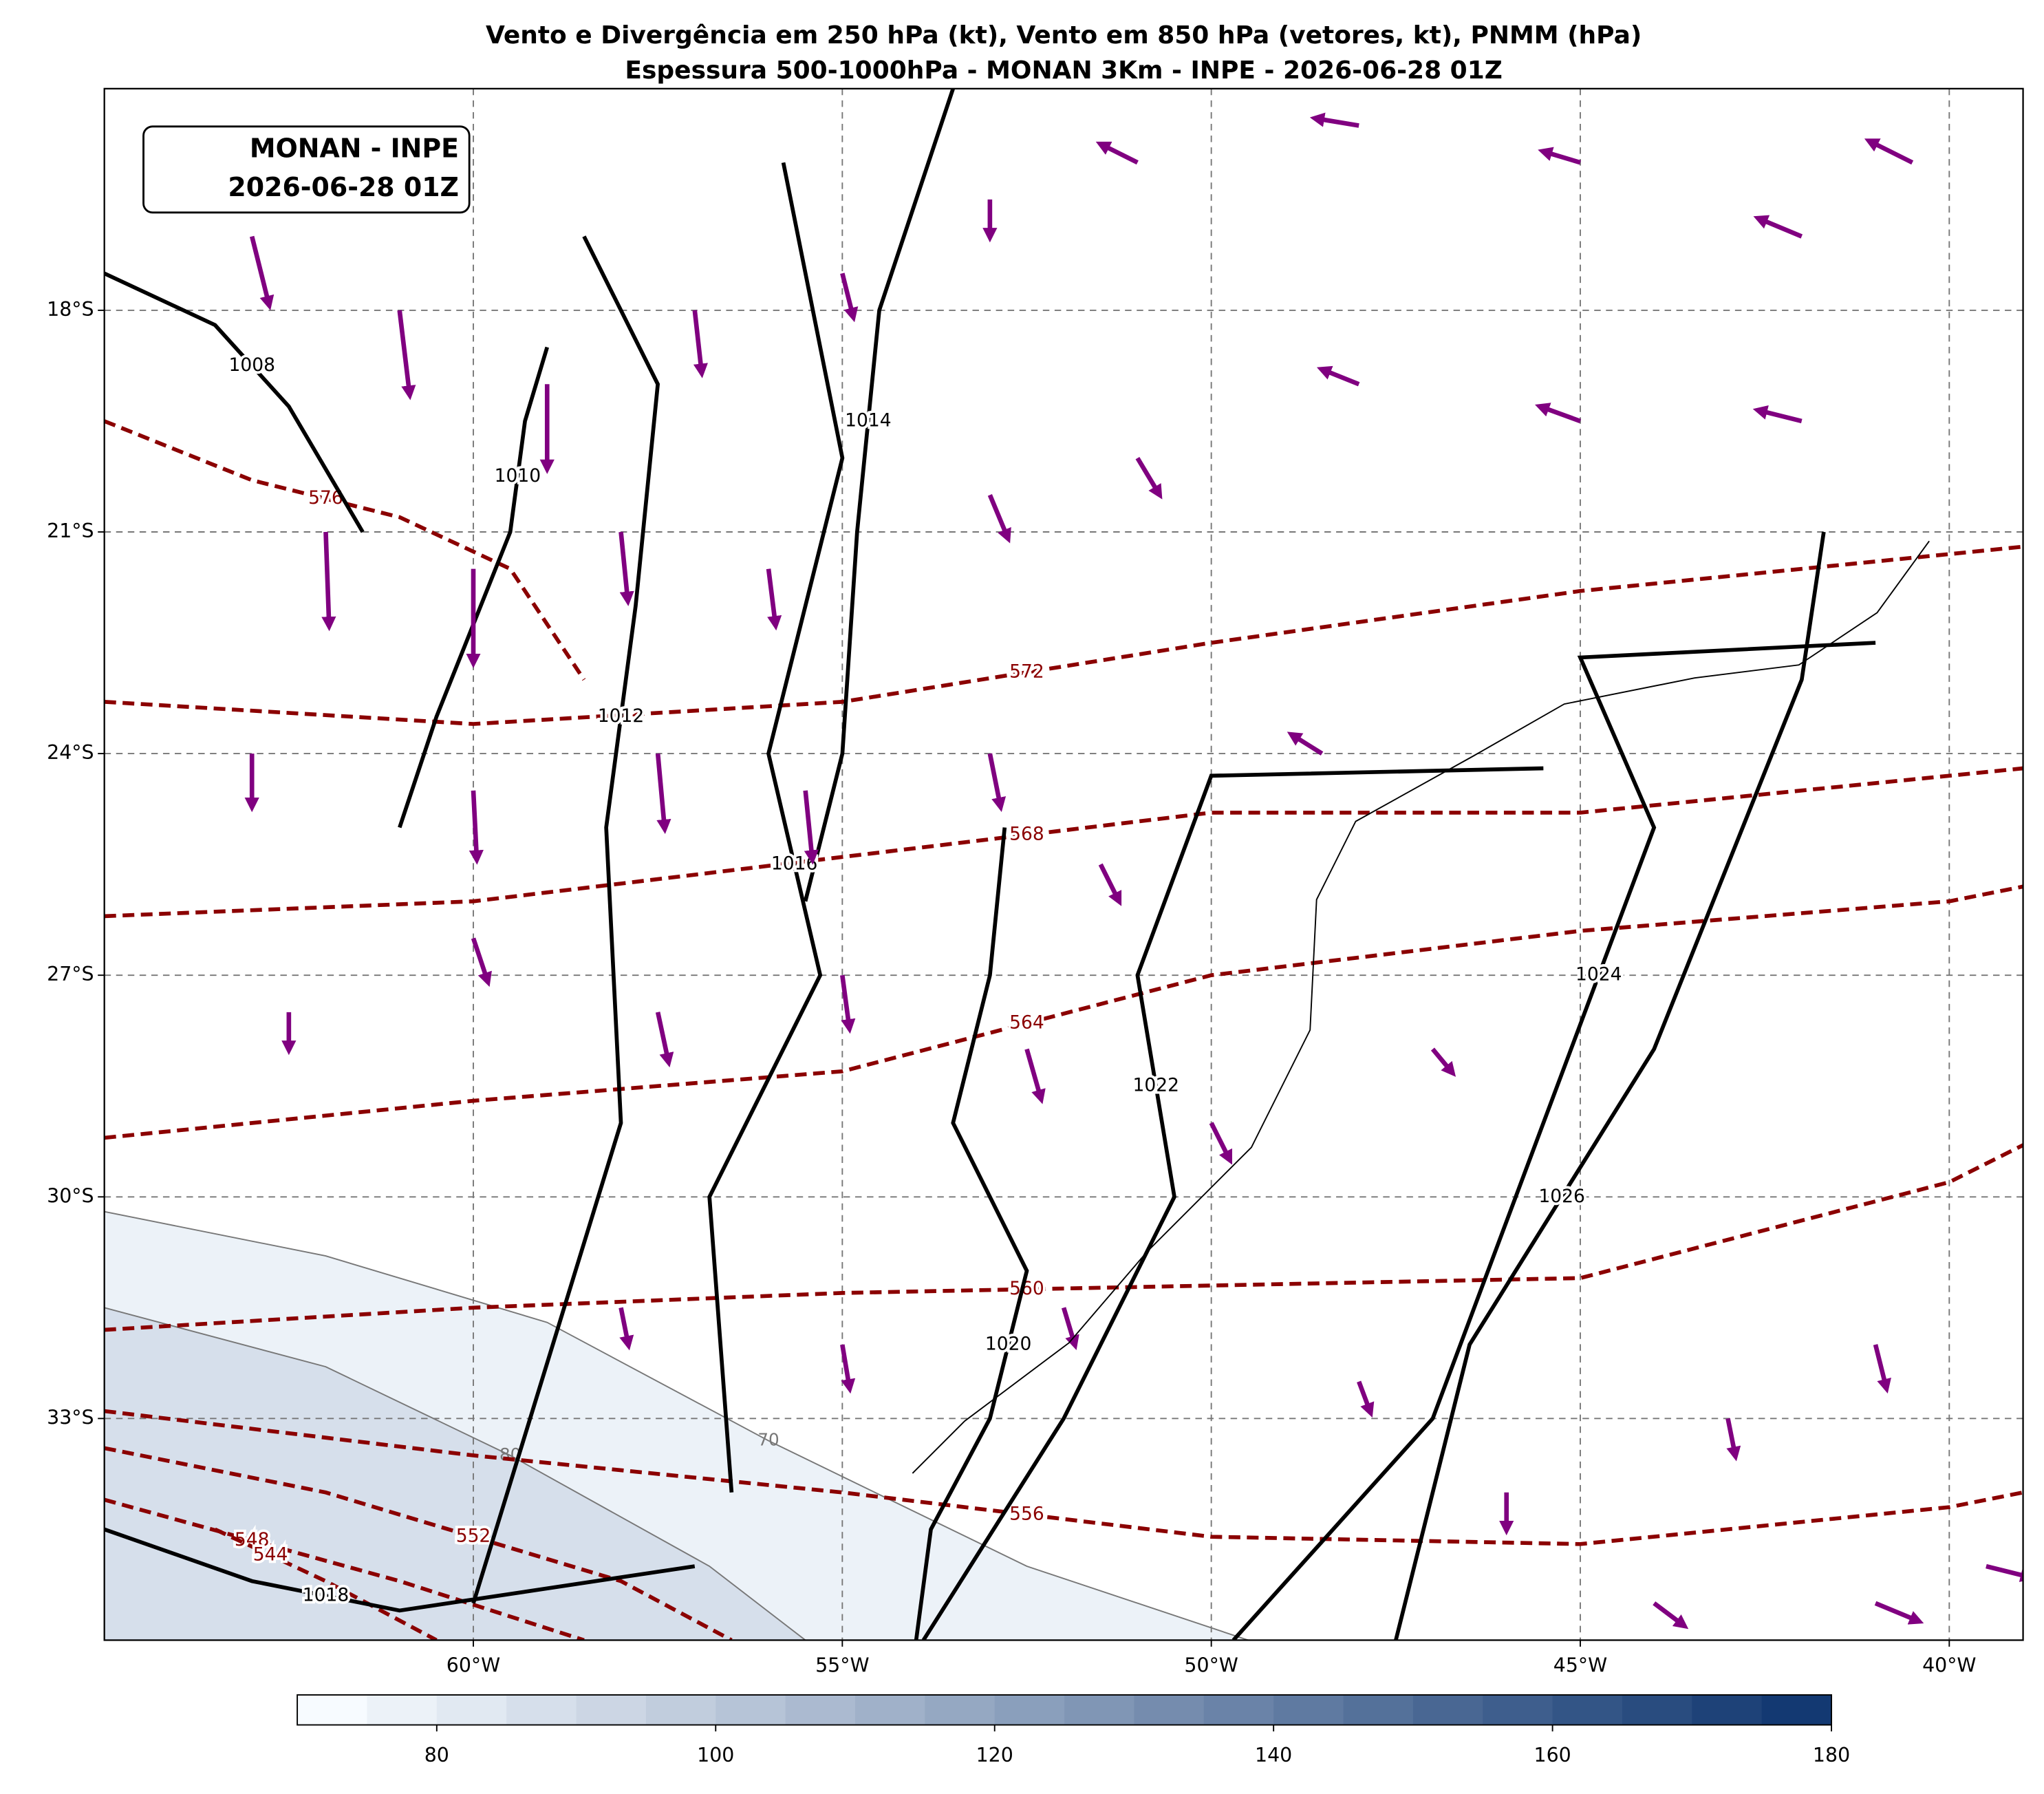 Image resolution: width=2044 pixels, height=1794 pixels. Describe the element at coordinates (716, 1755) in the screenshot. I see `colorbar-tick-label: 100` at that location.